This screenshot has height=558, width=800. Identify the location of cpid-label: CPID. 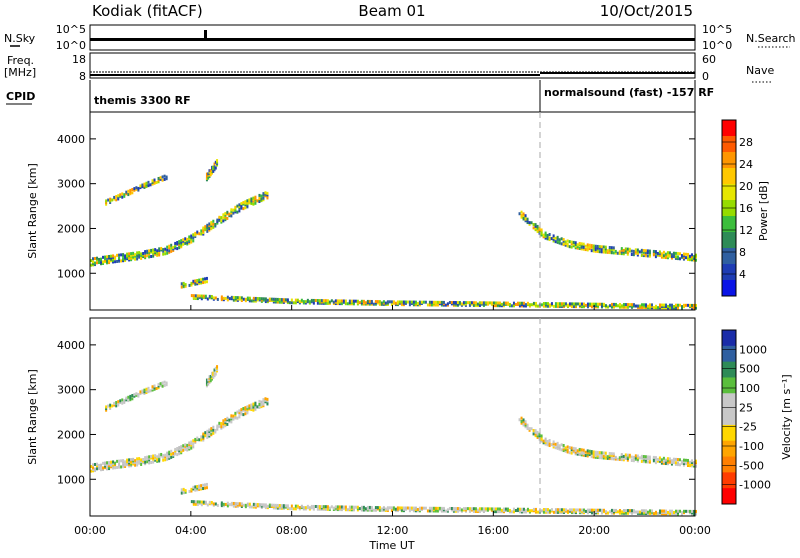
(20, 96).